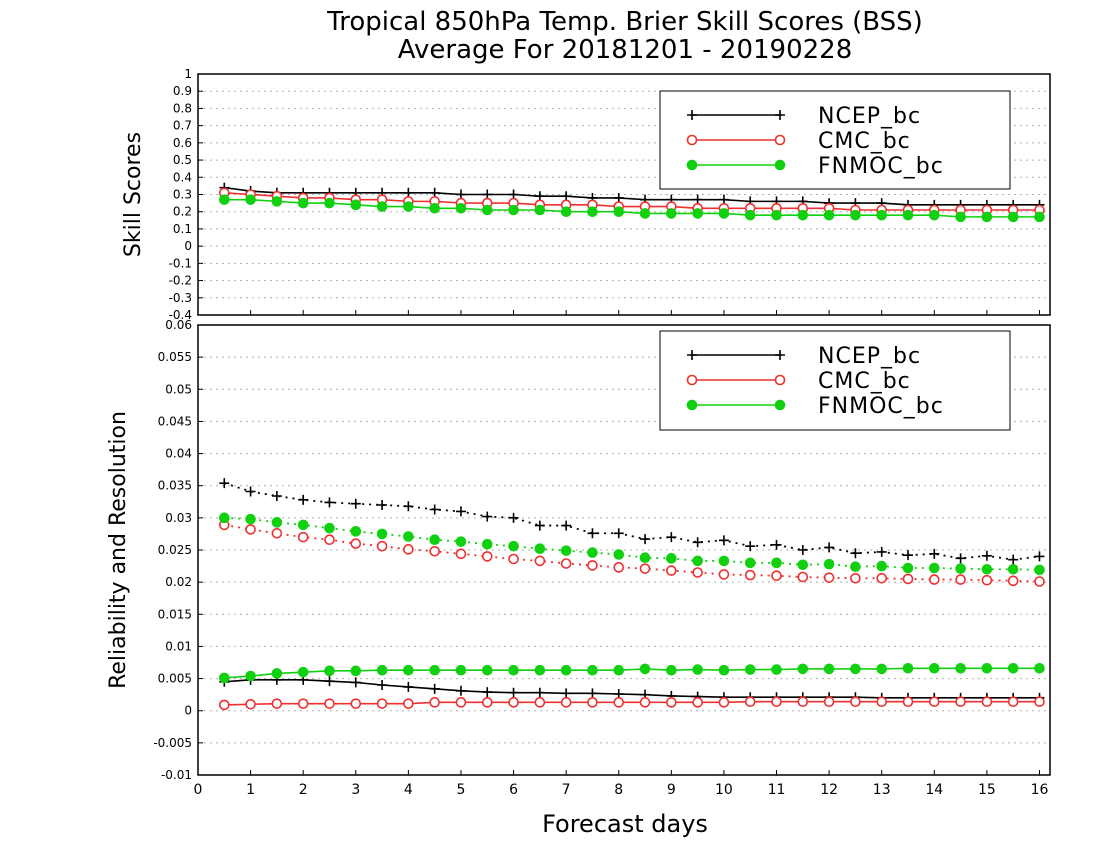  Describe the element at coordinates (182, 126) in the screenshot. I see `y-tick-label: 0.7` at that location.